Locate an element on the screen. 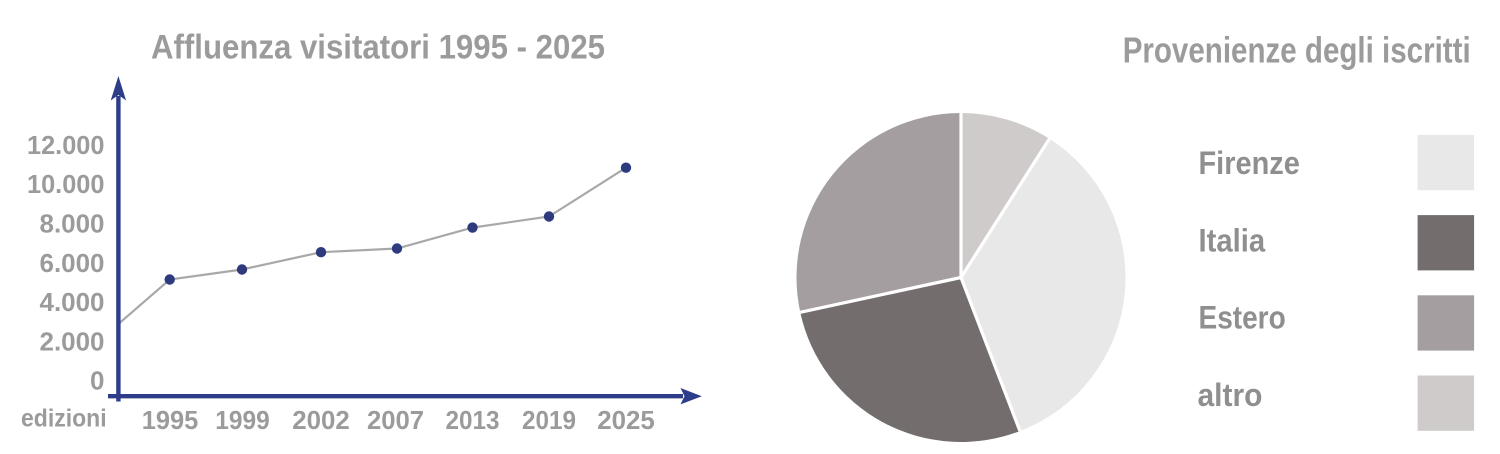 The width and height of the screenshot is (1500, 454). svg-text: 2002 is located at coordinates (321, 420).